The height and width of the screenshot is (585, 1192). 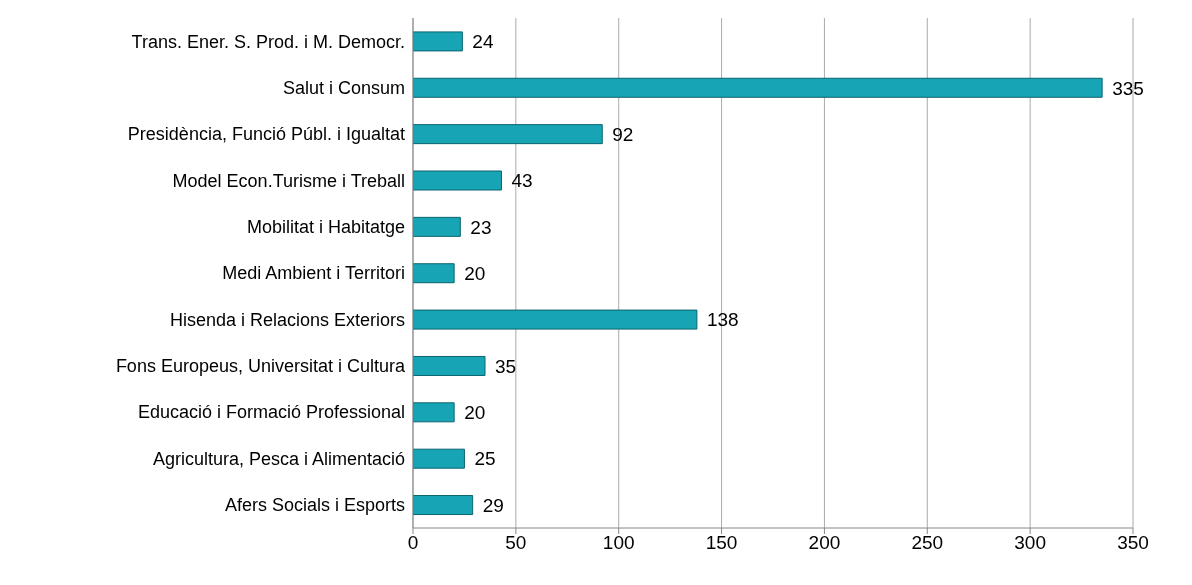 What do you see at coordinates (522, 181) in the screenshot?
I see `data-label: 43` at bounding box center [522, 181].